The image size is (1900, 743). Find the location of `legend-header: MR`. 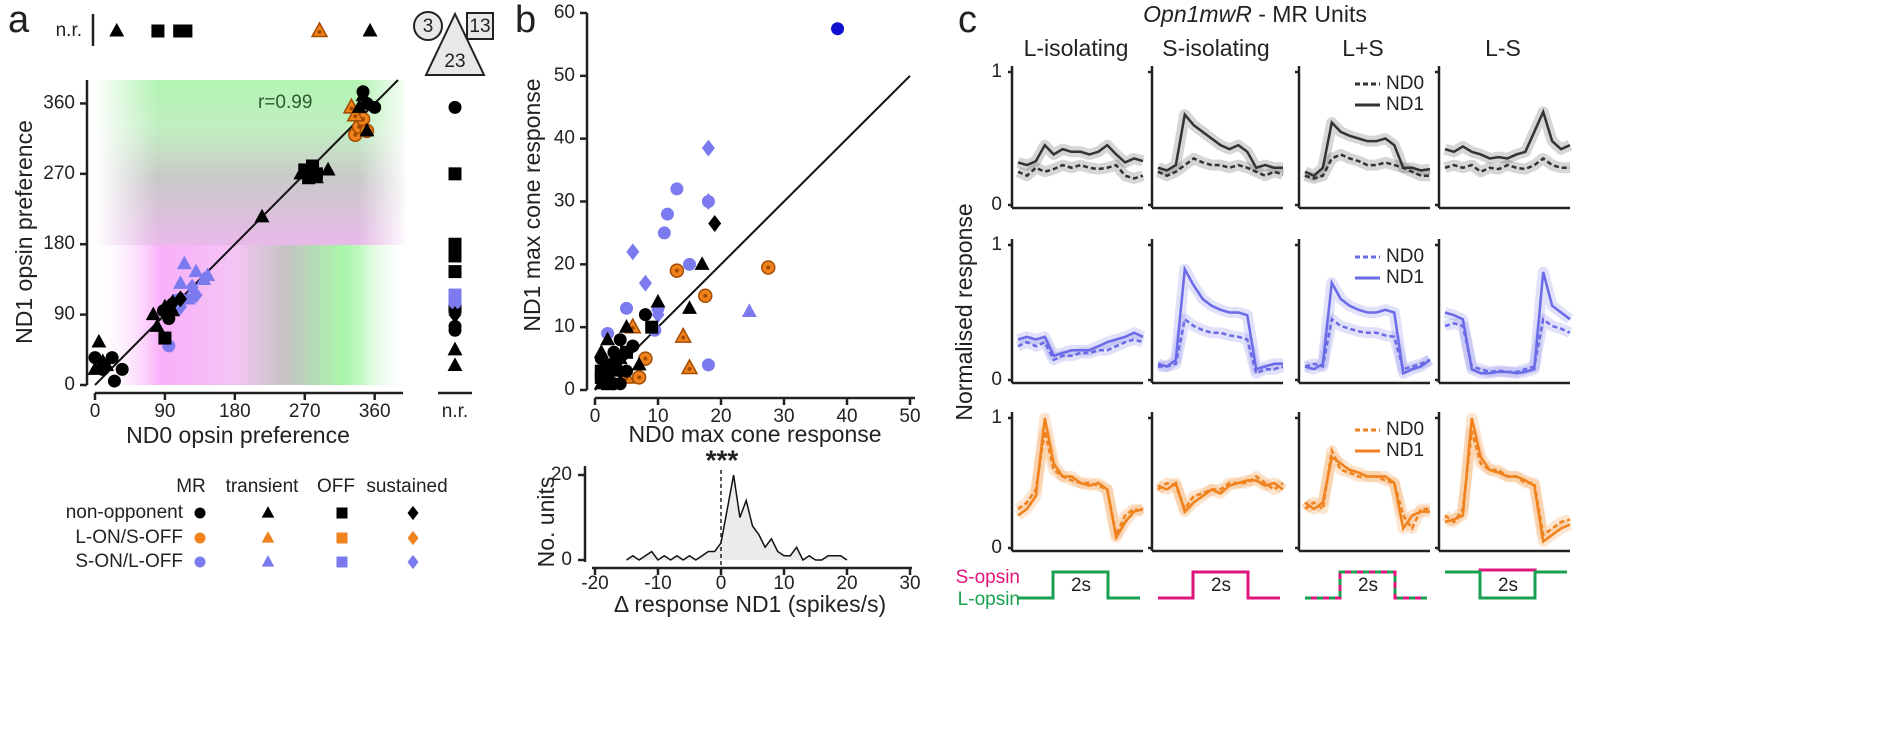

legend-header: MR is located at coordinates (191, 486).